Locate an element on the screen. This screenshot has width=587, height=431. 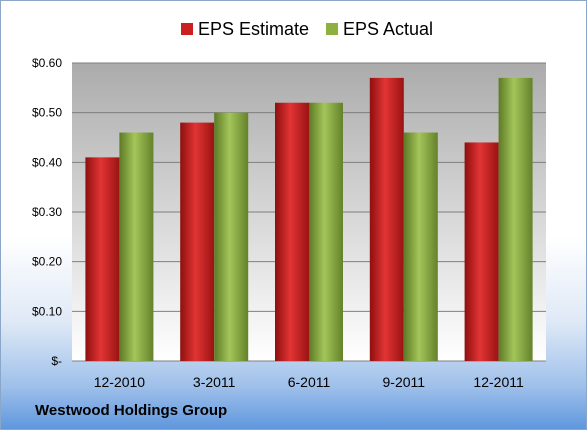
x-tick-label: 9-2011 is located at coordinates (404, 382).